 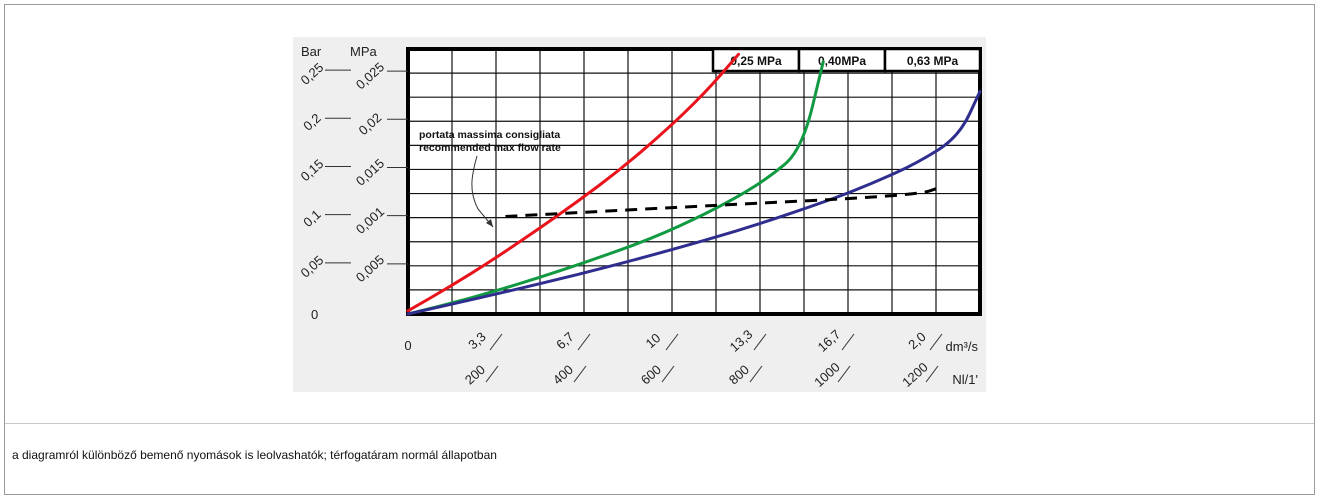 What do you see at coordinates (489, 135) in the screenshot?
I see `annotation-line-1: portata massima consigliata` at bounding box center [489, 135].